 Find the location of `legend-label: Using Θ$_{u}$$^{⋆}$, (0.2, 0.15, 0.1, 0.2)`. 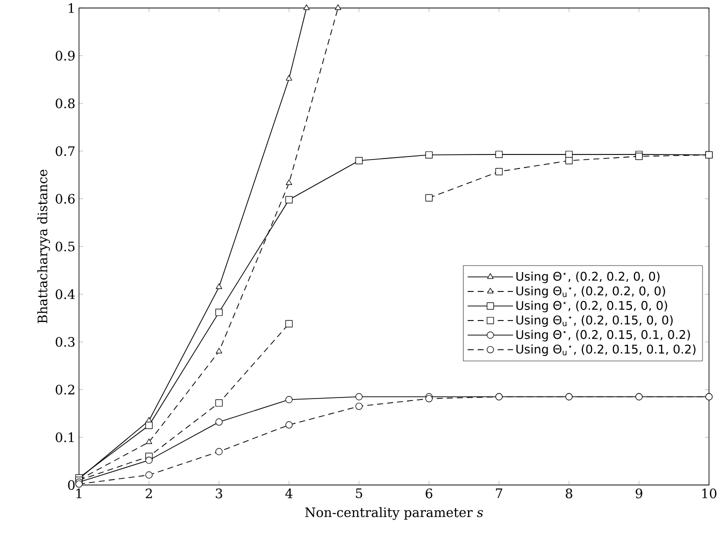

legend-label: Using Θ$_{u}$$^{⋆}$, (0.2, 0.15, 0.1, 0.2) is located at coordinates (606, 350).